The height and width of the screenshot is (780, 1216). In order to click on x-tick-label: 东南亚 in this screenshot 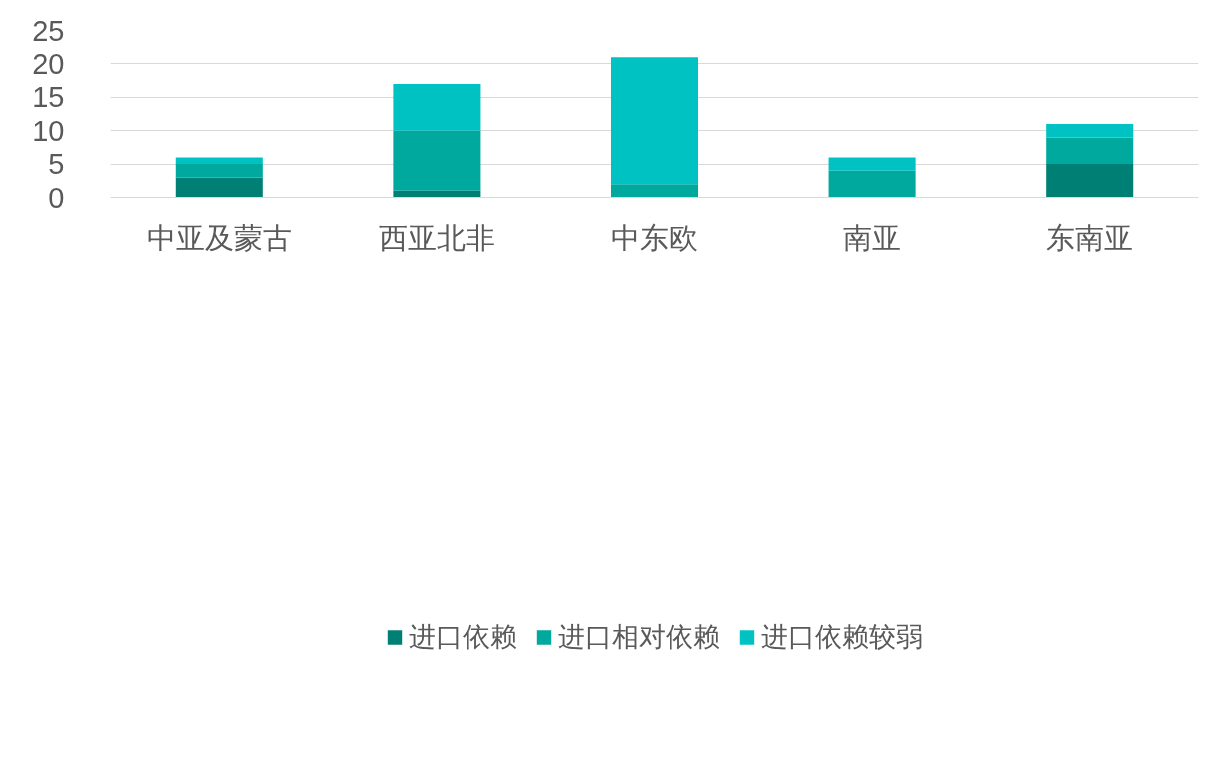, I will do `click(1090, 237)`.